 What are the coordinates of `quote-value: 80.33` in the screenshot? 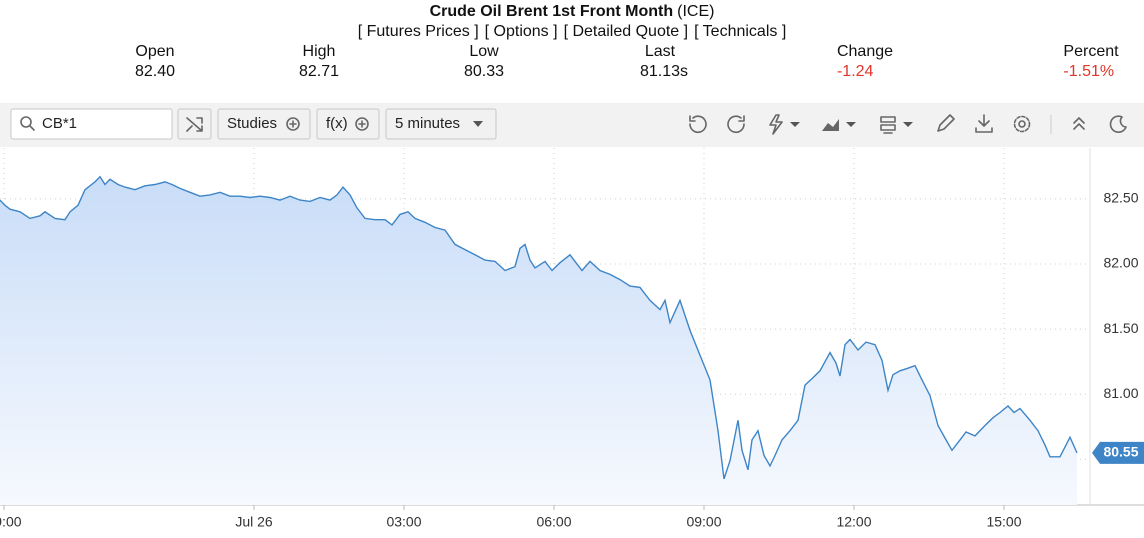 It's located at (484, 71).